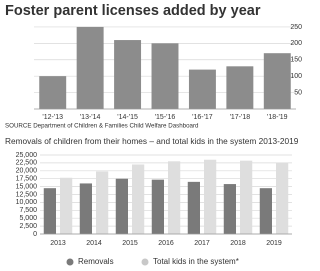 The height and width of the screenshot is (271, 320). What do you see at coordinates (296, 27) in the screenshot?
I see `y-tick-label: 250` at bounding box center [296, 27].